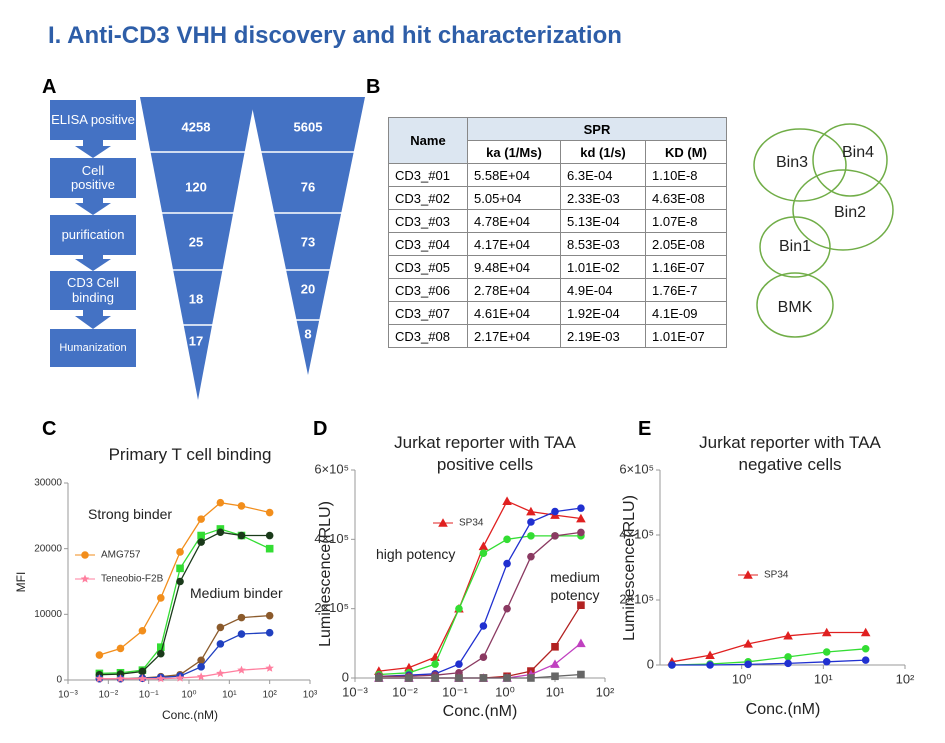 This screenshot has width=945, height=743. What do you see at coordinates (686, 152) in the screenshot?
I see `header-cell: KD (M)` at bounding box center [686, 152].